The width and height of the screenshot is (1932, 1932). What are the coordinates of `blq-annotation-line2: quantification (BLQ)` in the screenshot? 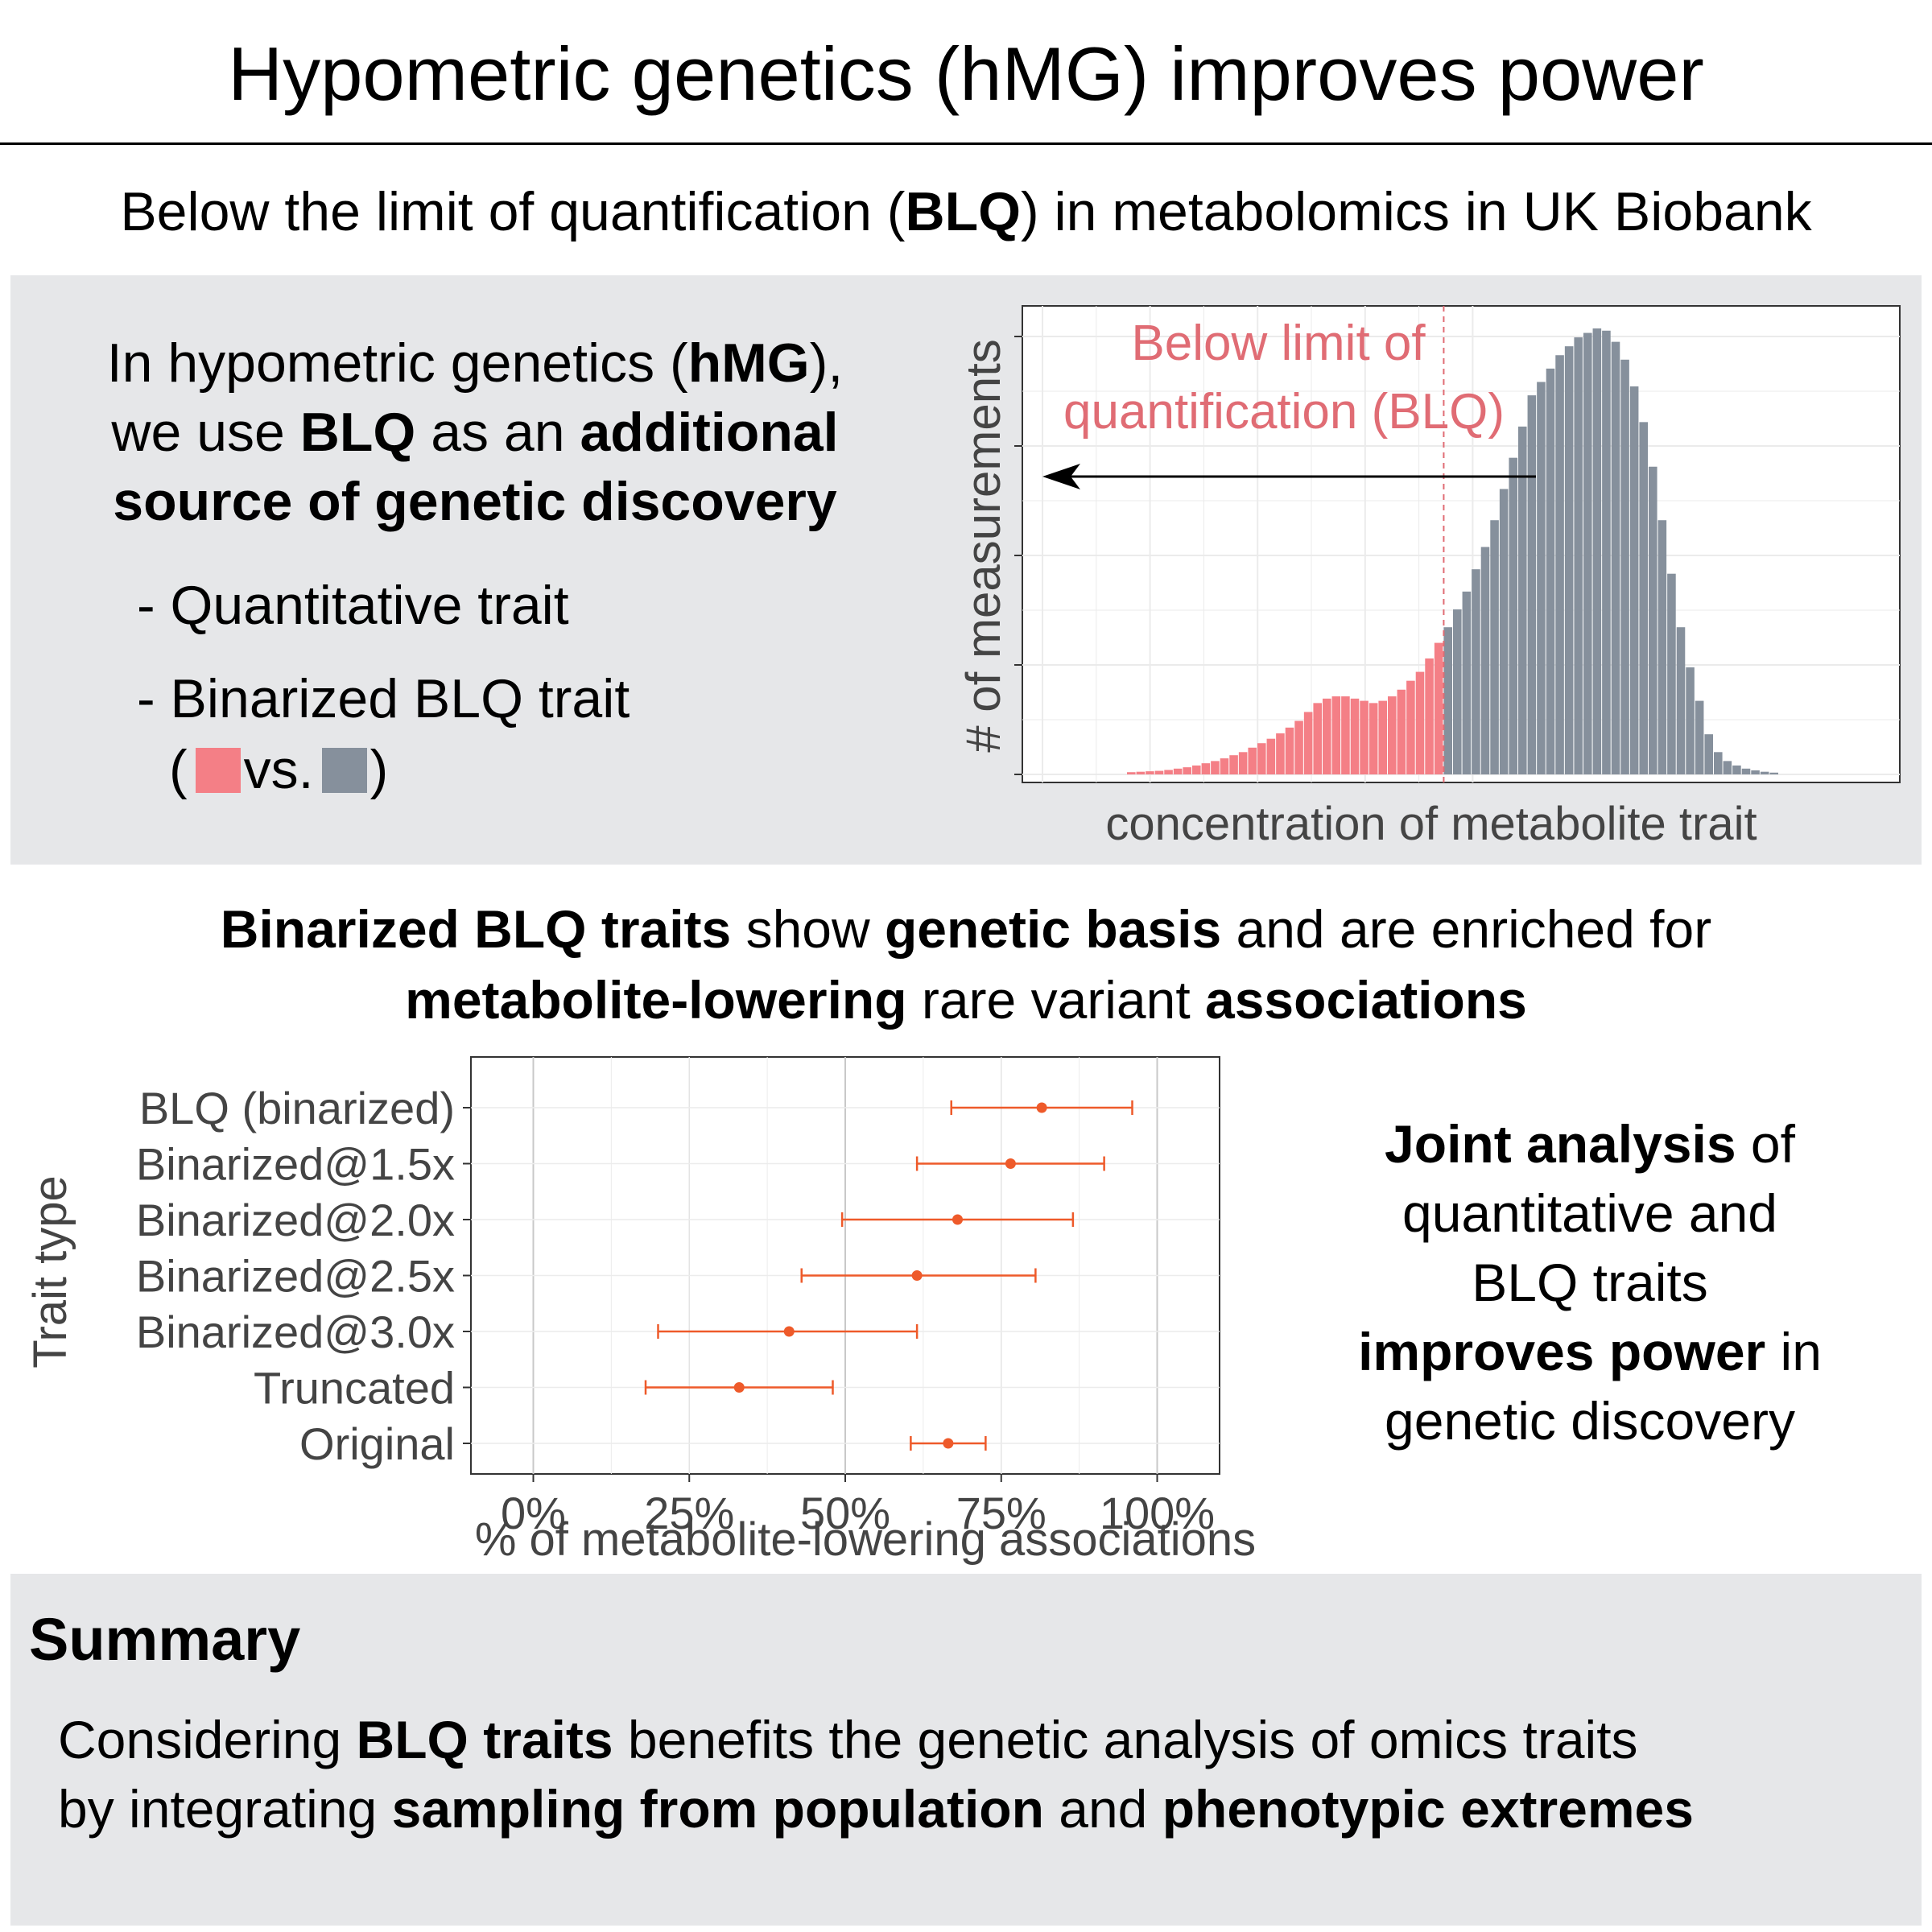 It's located at (1284, 412).